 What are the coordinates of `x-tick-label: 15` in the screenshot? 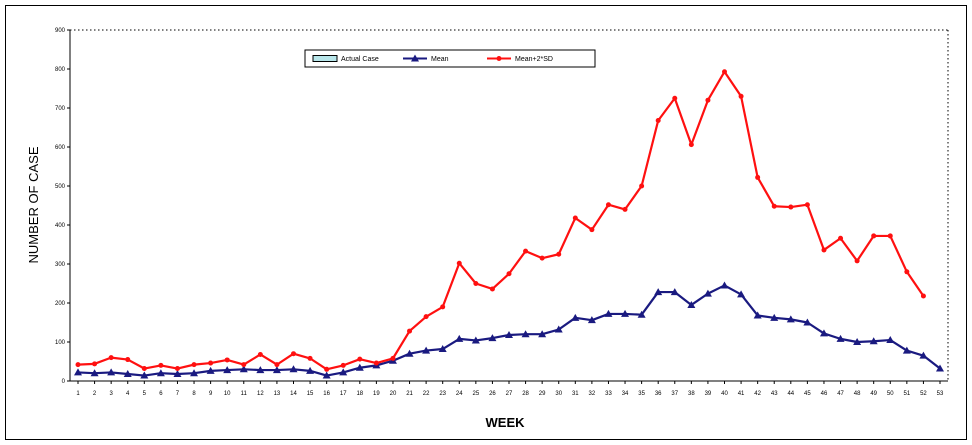 It's located at (310, 394).